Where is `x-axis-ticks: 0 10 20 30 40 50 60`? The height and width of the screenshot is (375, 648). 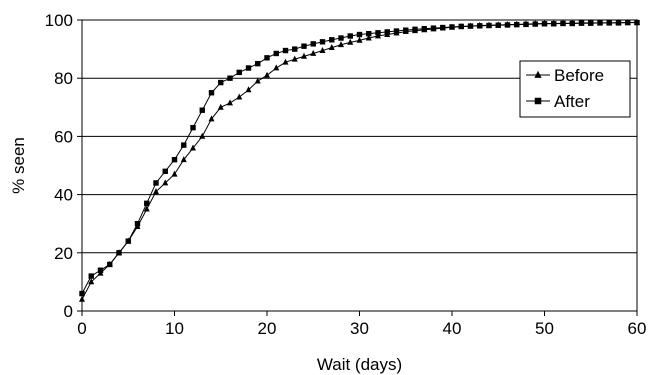 x-axis-ticks: 0 10 20 30 40 50 60 is located at coordinates (361, 324).